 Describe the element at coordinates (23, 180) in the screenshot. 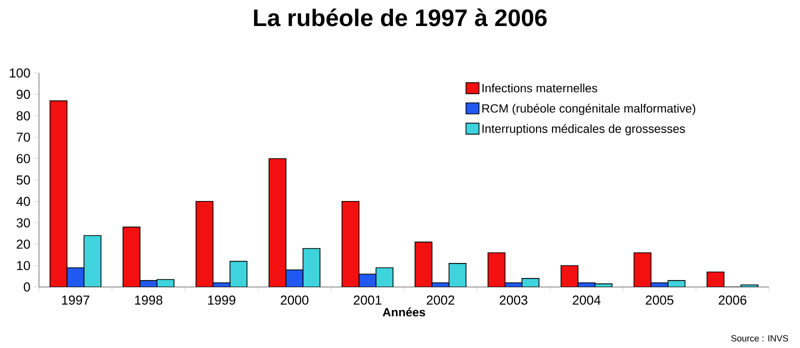

I see `y-tick-label: 50` at that location.